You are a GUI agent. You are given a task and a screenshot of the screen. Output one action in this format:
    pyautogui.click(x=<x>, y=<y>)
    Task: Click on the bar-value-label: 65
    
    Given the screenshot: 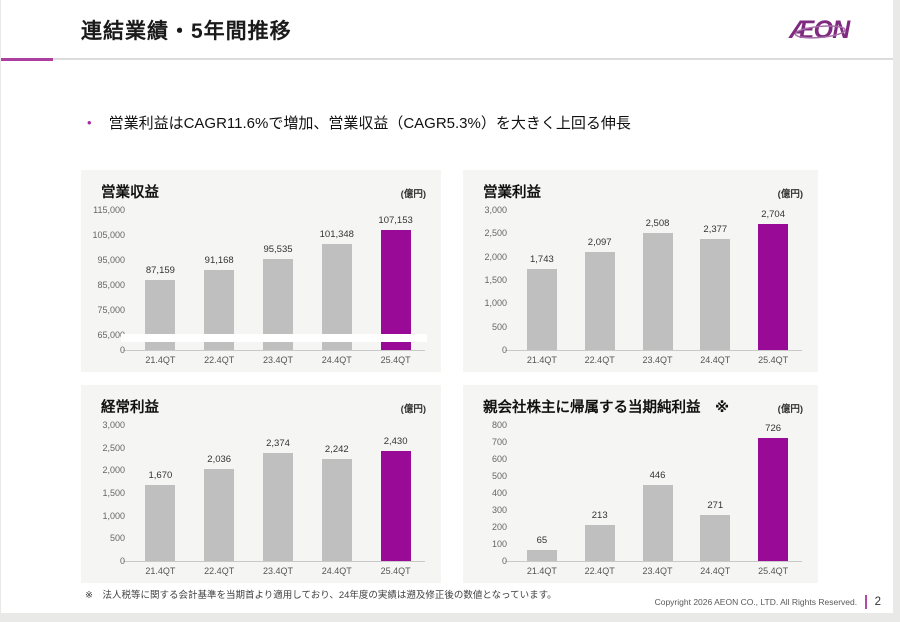 What is the action you would take?
    pyautogui.click(x=542, y=540)
    